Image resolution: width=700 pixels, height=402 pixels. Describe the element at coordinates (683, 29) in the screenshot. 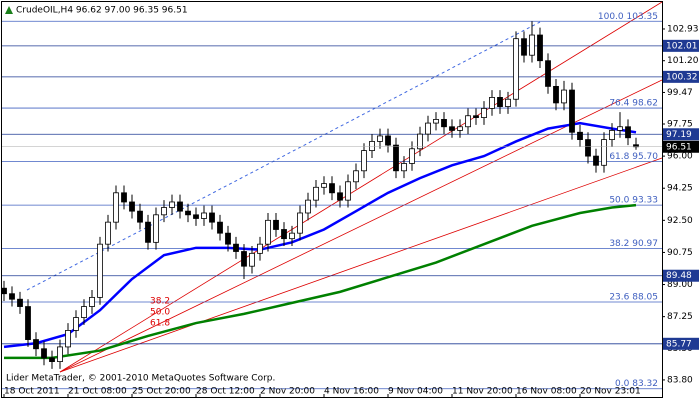

I see `y-tick-label: 102.93` at that location.